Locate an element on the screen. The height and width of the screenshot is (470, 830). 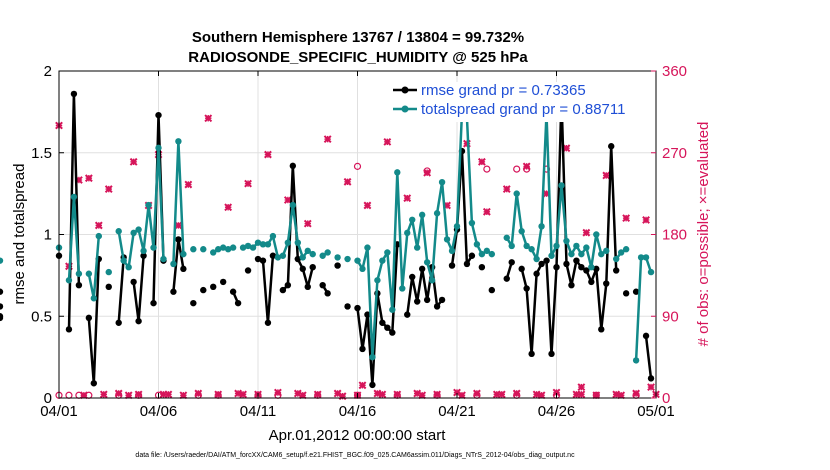
legend-rmse-marker is located at coordinates (405, 90).